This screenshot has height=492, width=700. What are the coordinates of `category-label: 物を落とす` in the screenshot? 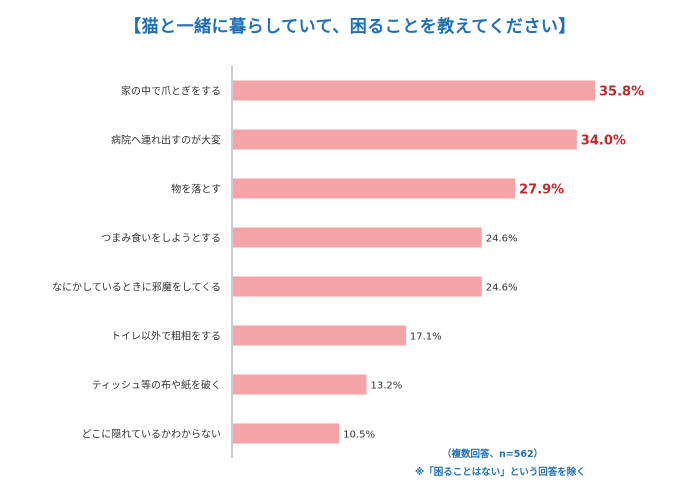 It's located at (196, 189).